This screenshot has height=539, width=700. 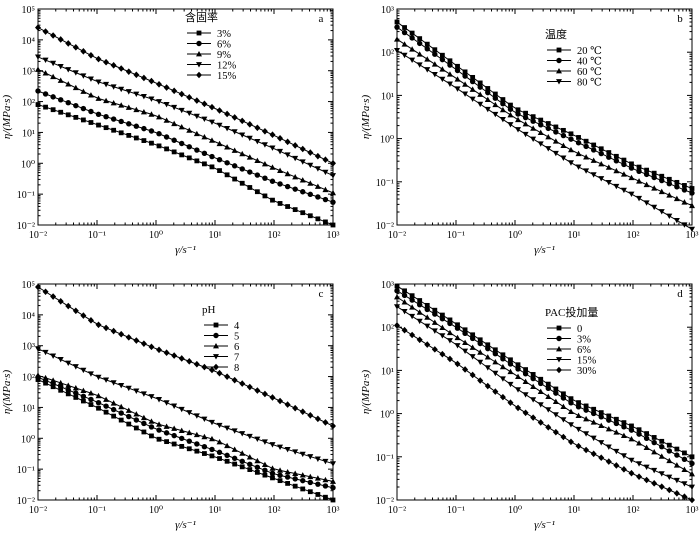 I want to click on x-axis-label: γ/s⁻¹, so click(x=544, y=525).